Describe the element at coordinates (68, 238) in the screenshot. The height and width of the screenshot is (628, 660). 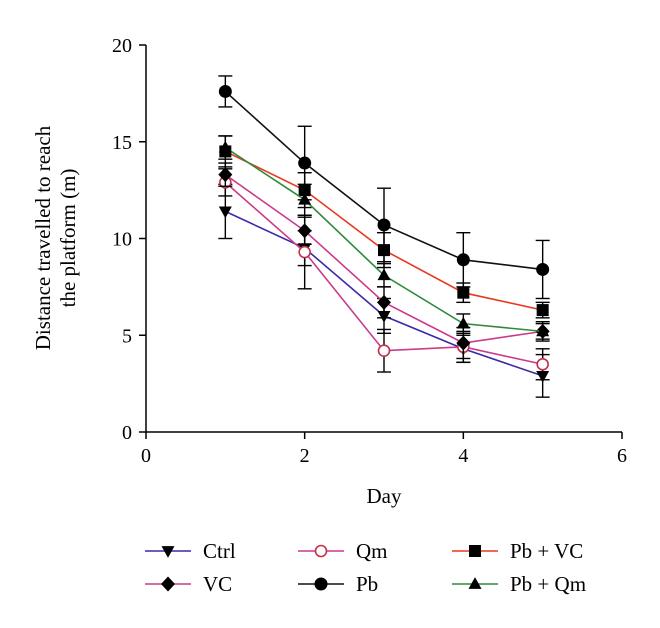
I see `y-axis-label-line-2: the platform (m)` at that location.